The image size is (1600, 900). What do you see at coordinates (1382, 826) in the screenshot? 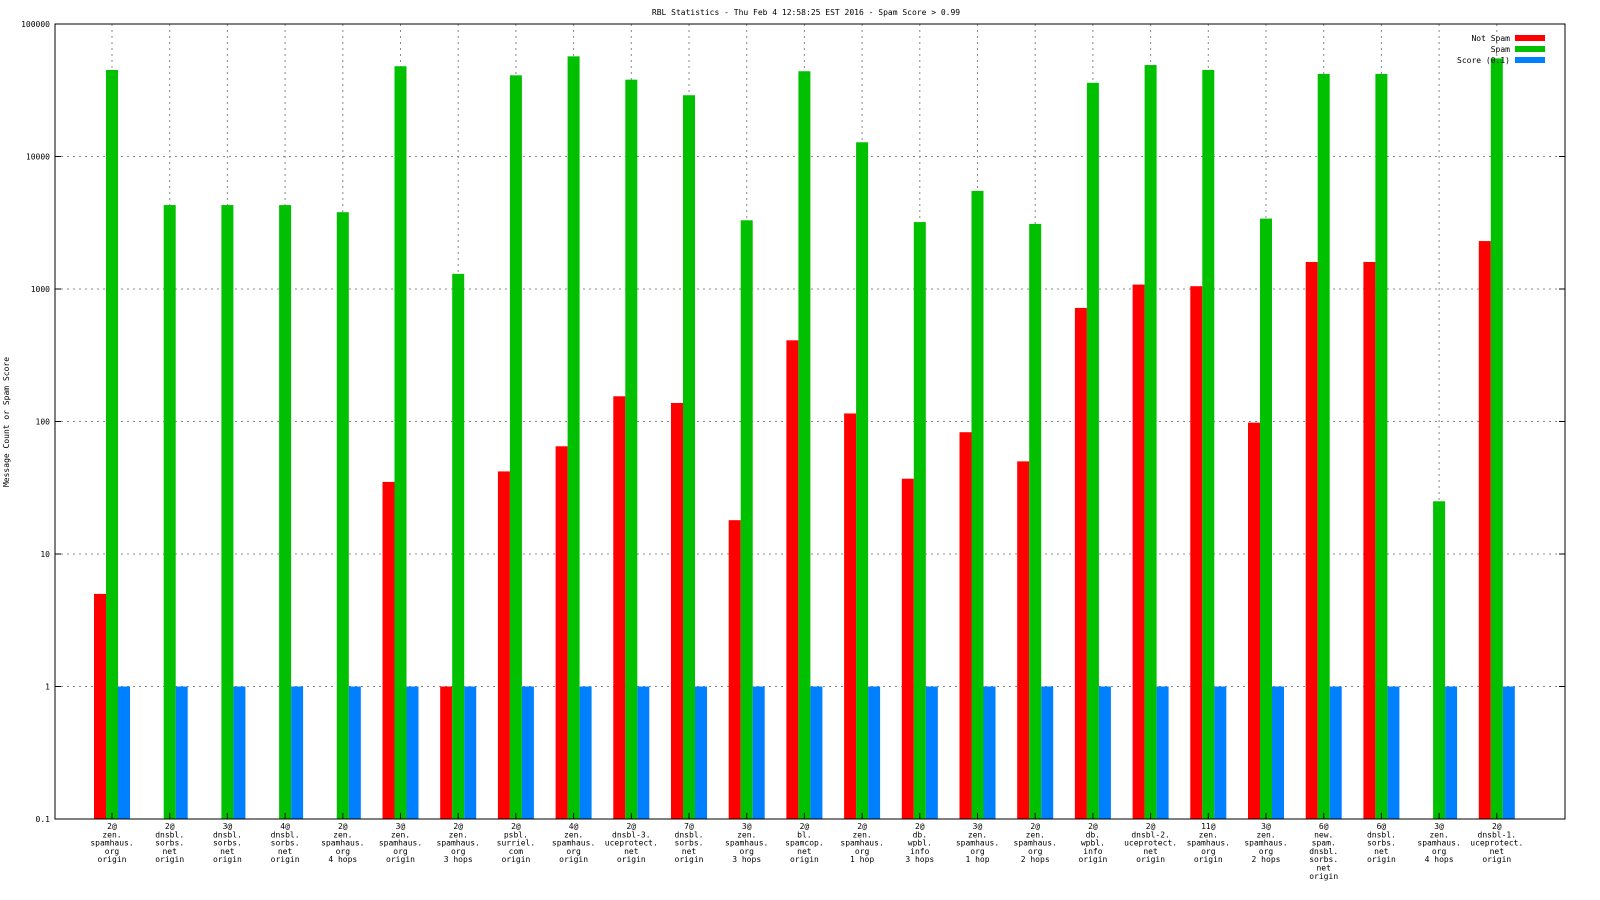
I see `x-category-label: 6@` at bounding box center [1382, 826].